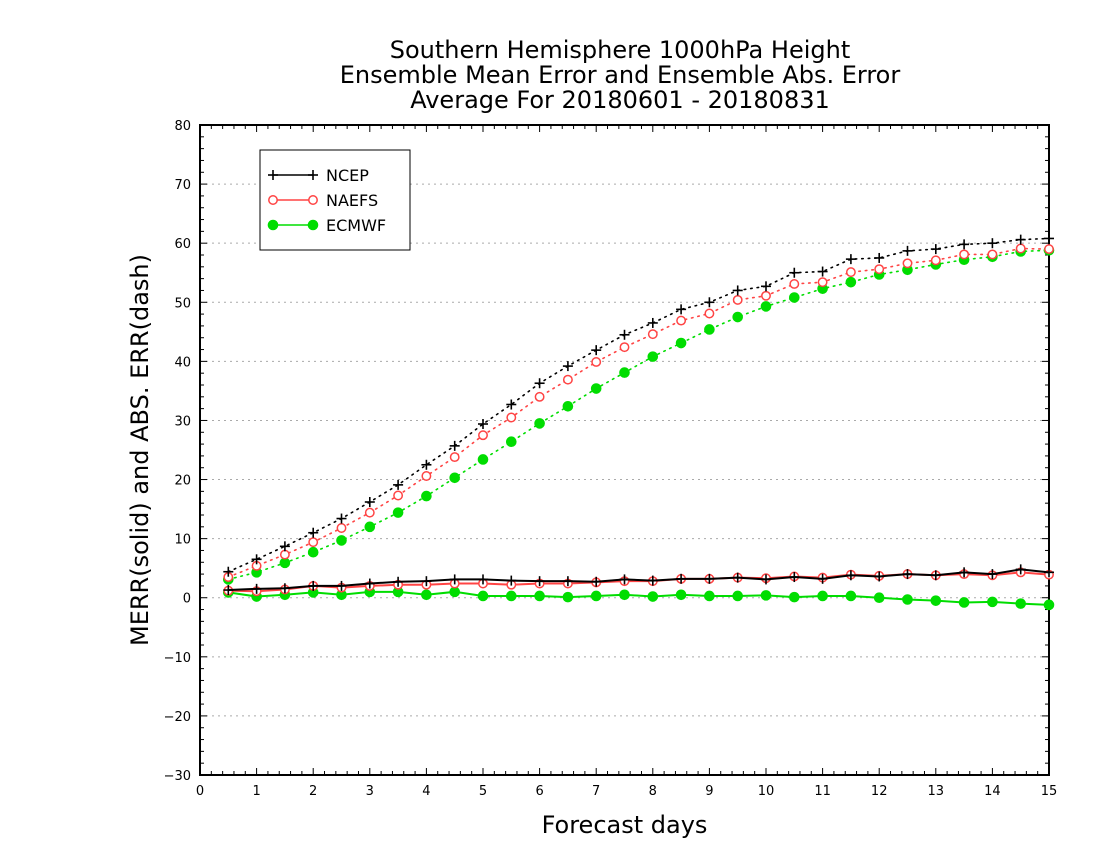 This screenshot has width=1100, height=850. Describe the element at coordinates (1049, 791) in the screenshot. I see `x-tick-label: 15` at that location.